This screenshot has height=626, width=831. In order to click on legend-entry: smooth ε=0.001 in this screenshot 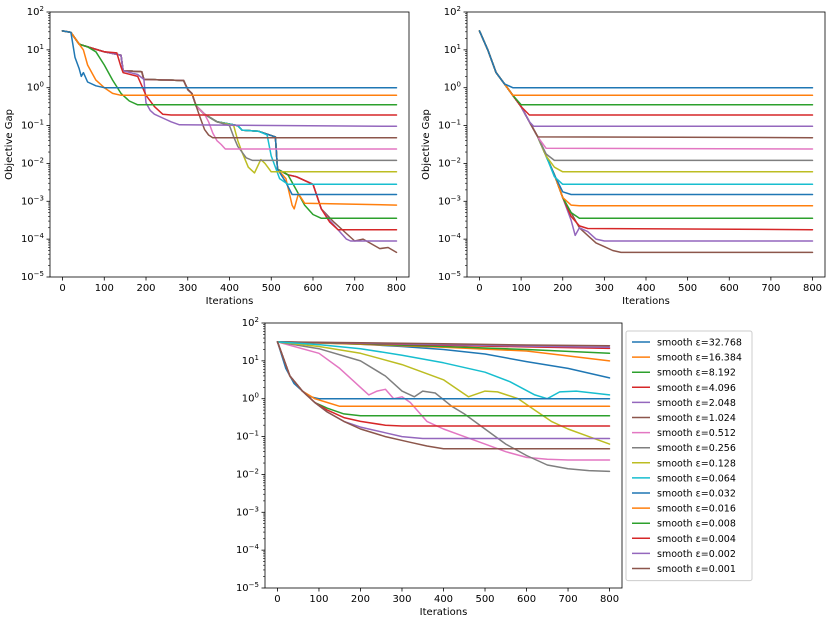, I will do `click(696, 569)`.